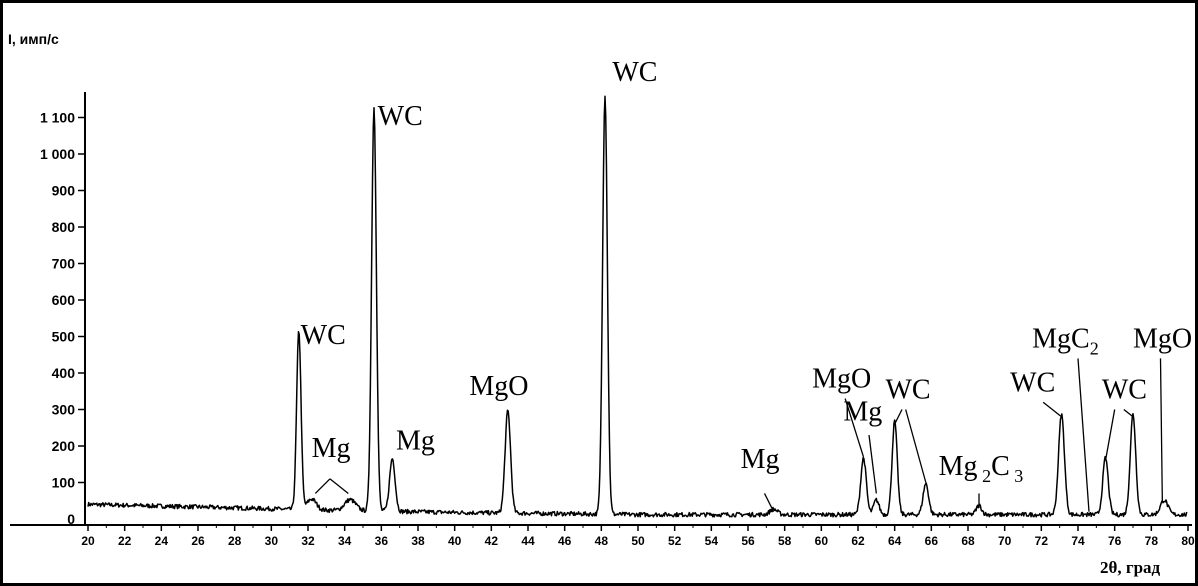  I want to click on x-tick-label: 28, so click(235, 541).